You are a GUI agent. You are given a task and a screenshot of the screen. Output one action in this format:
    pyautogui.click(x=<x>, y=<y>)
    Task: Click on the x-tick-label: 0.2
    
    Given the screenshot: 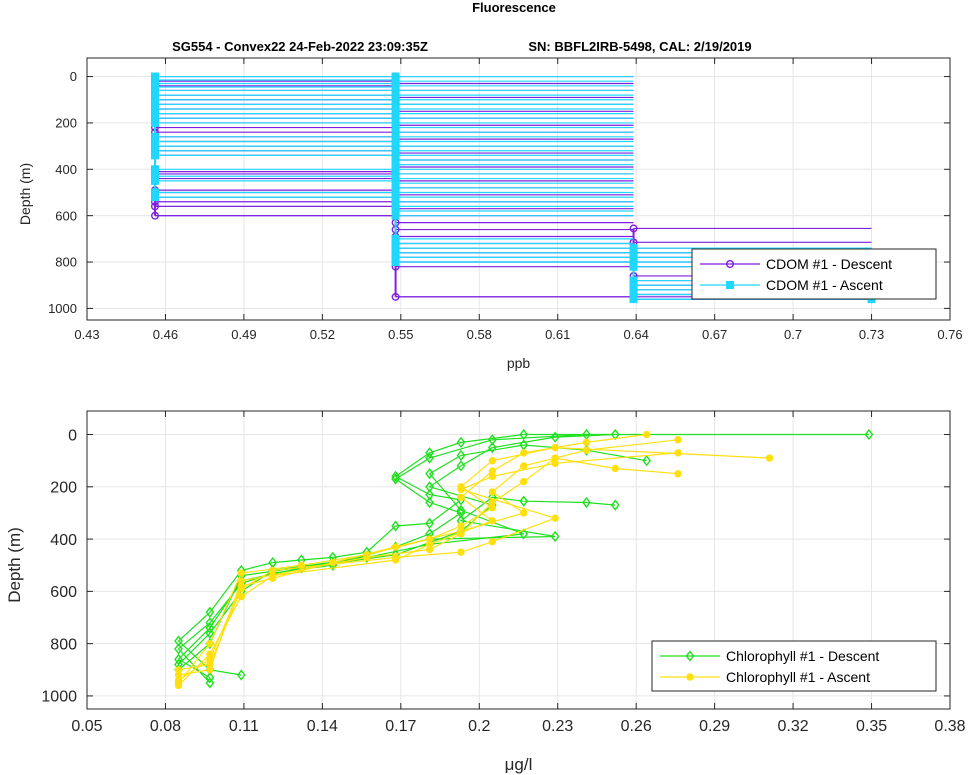 What is the action you would take?
    pyautogui.click(x=479, y=726)
    